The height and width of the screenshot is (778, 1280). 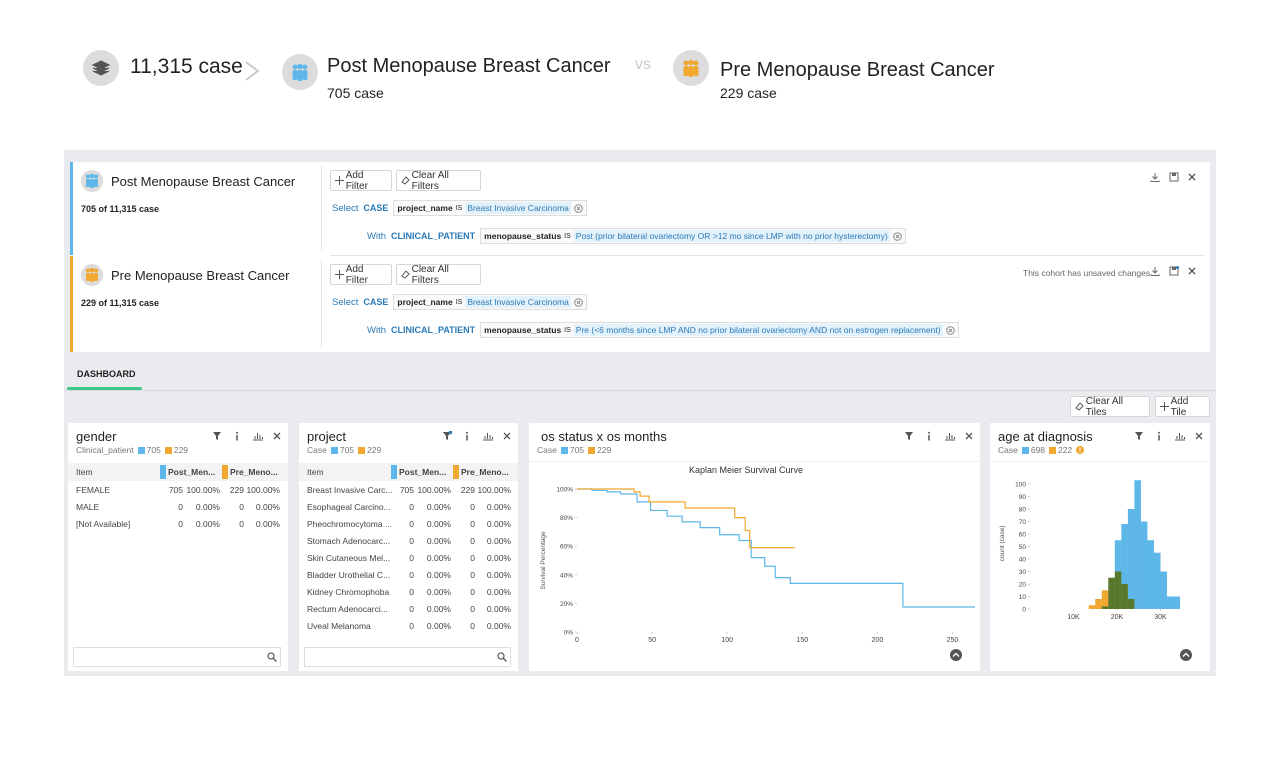 What do you see at coordinates (186, 66) in the screenshot?
I see `total-cases: 11,315 case` at bounding box center [186, 66].